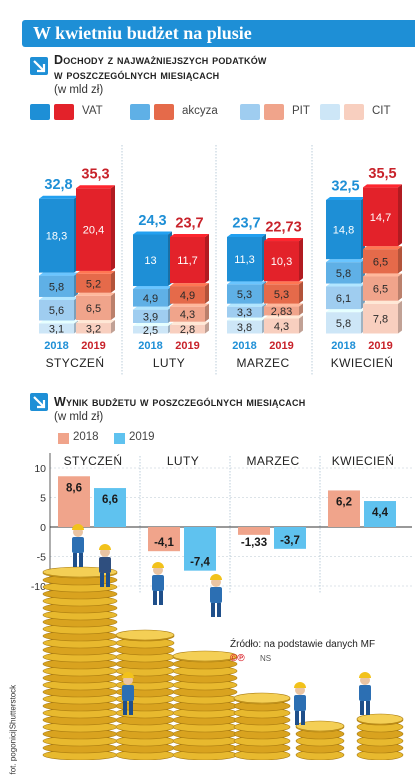 The height and width of the screenshot is (775, 419). What do you see at coordinates (330, 112) in the screenshot?
I see `legend-swatch-cit-2018` at bounding box center [330, 112].